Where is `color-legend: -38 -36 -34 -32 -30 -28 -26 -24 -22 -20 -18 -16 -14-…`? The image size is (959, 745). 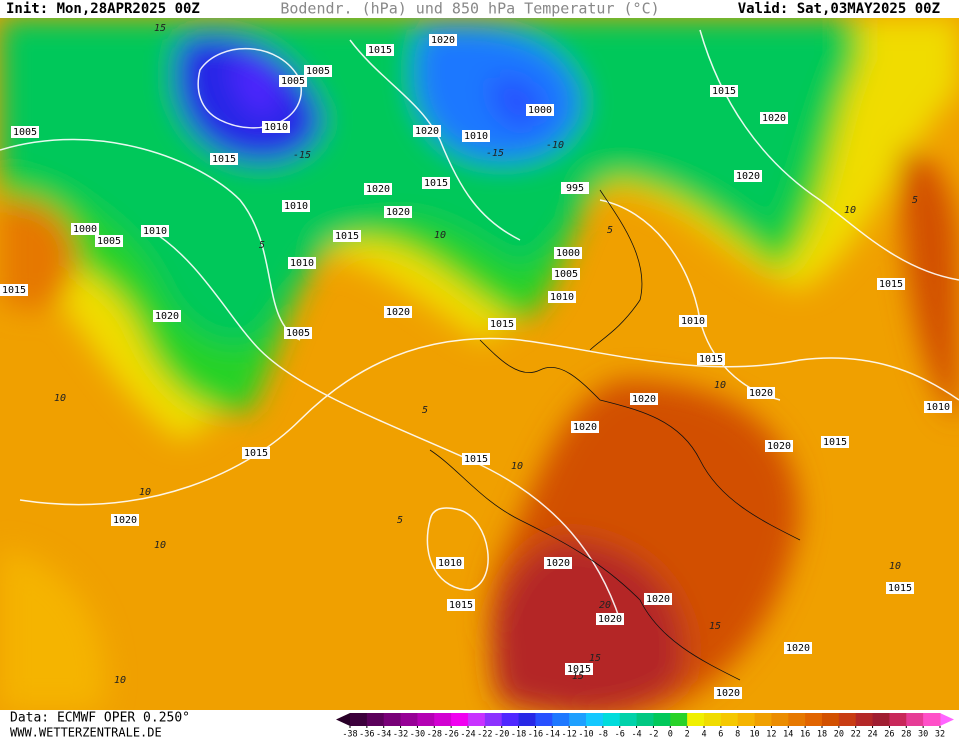
color-legend: -38 -36 -34 -32 -30 -28 -26 -24 -22 -20 -18 -16 -14-… is located at coordinates (645, 726).